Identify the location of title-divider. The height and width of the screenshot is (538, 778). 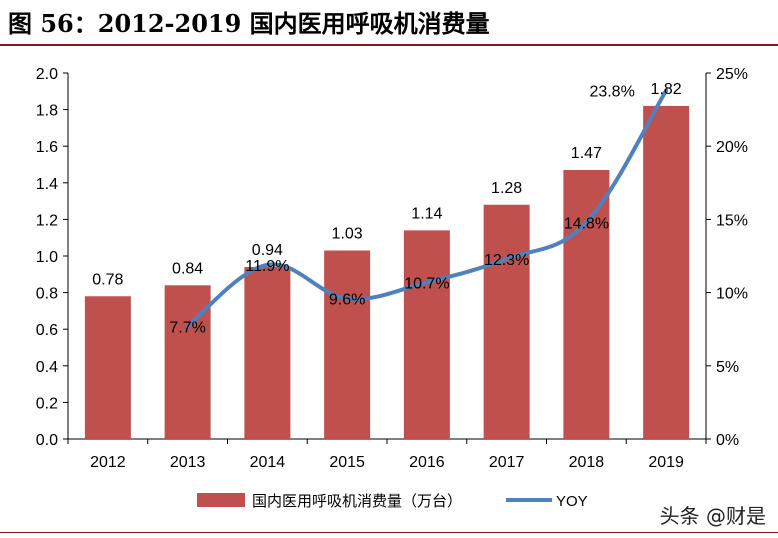
(389, 45).